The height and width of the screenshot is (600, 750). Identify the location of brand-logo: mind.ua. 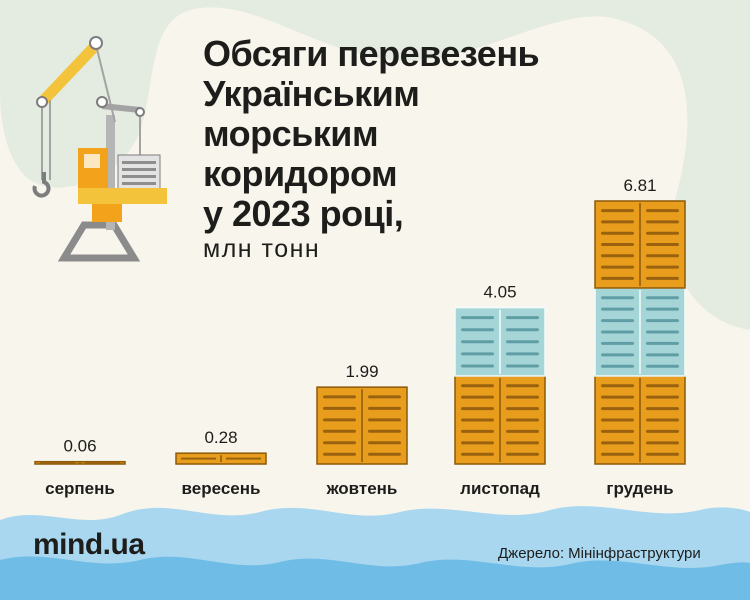
(89, 544).